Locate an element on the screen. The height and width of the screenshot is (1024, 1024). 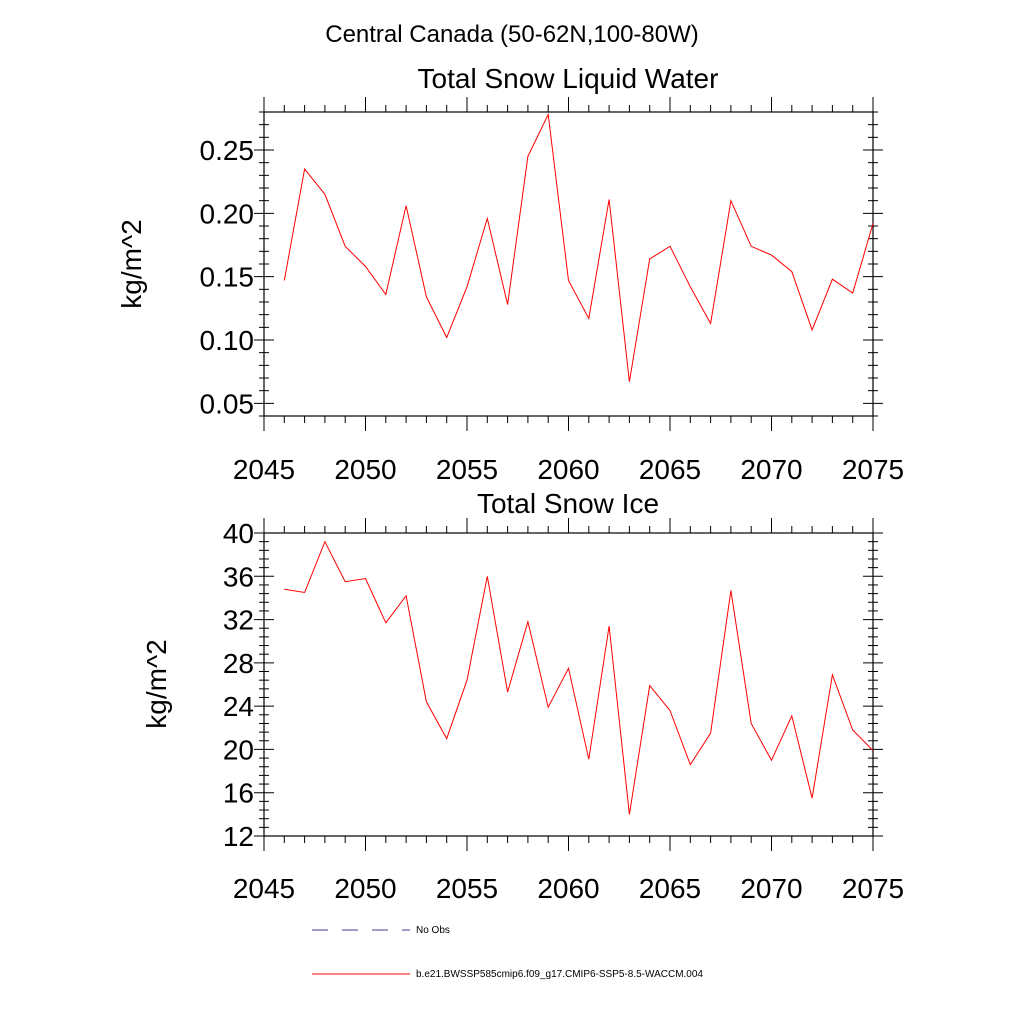
y-tick-label-snow-liquid-water: 0.05 is located at coordinates (227, 403).